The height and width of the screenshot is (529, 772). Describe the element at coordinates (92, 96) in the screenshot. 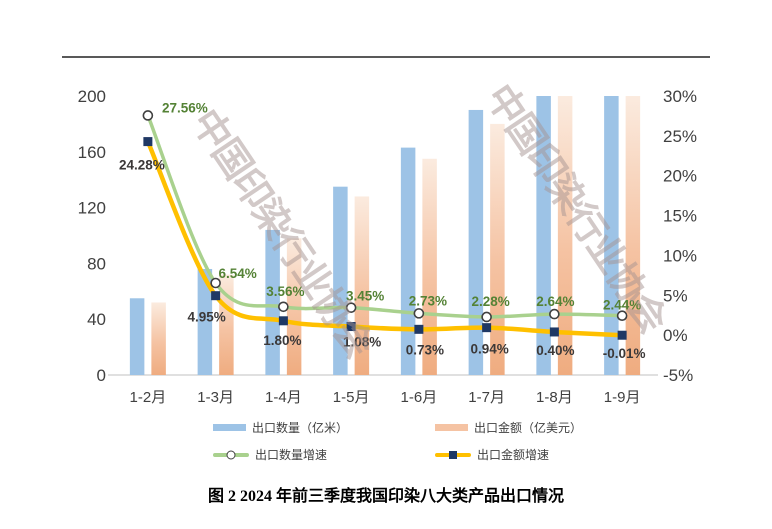

I see `y-axis-tick-label-left: 200` at that location.